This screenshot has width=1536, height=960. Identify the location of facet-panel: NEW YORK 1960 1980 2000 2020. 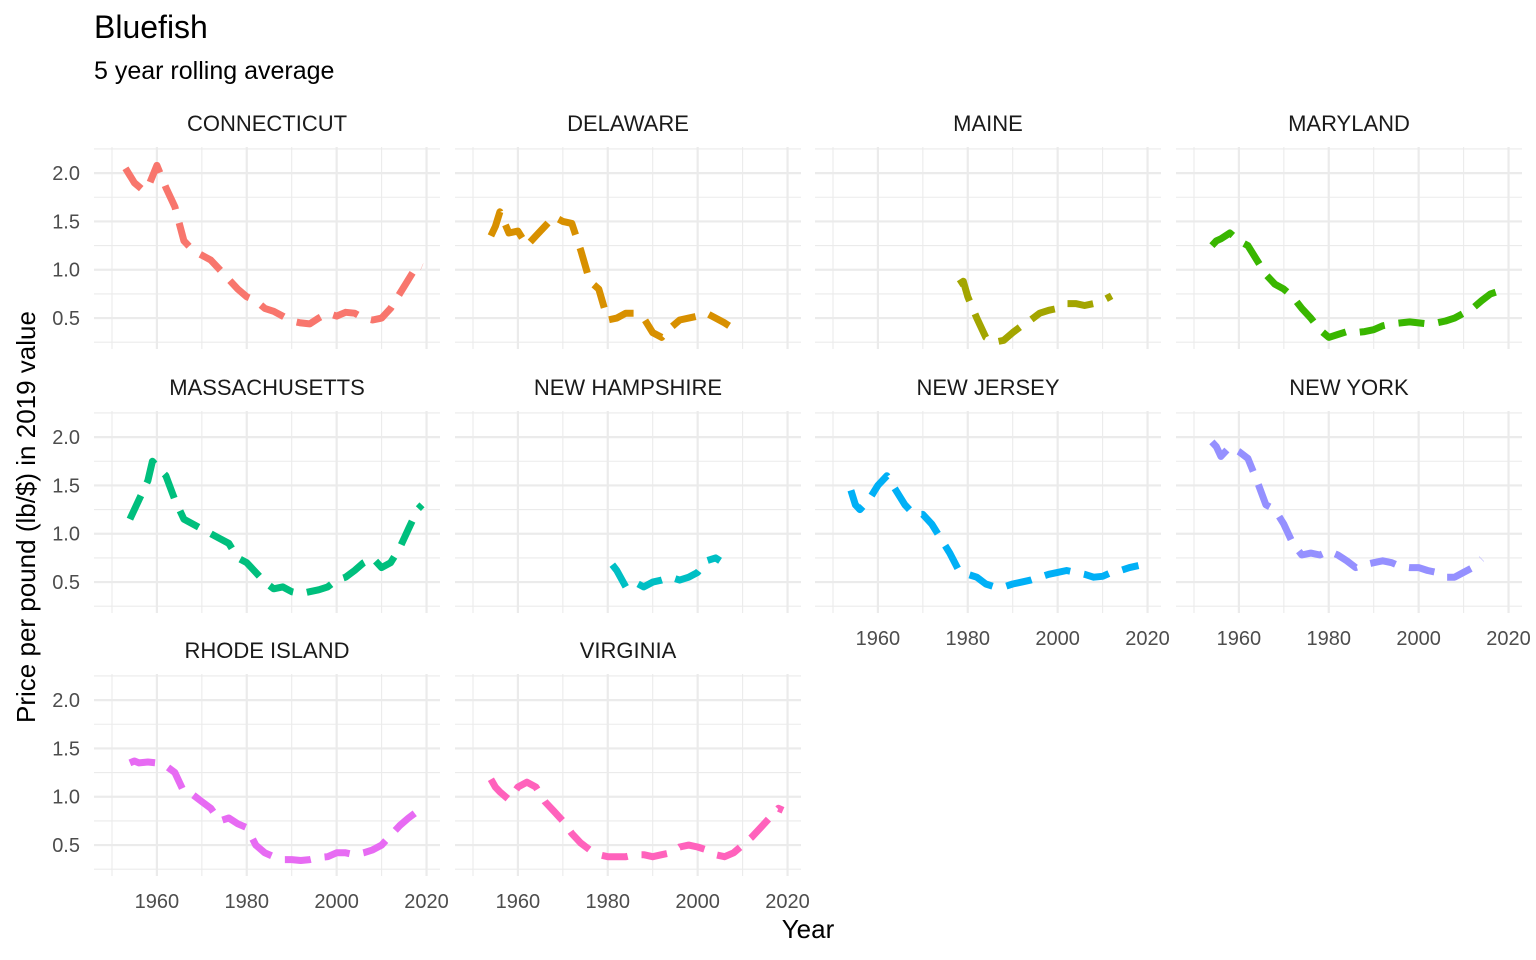
(1353, 512).